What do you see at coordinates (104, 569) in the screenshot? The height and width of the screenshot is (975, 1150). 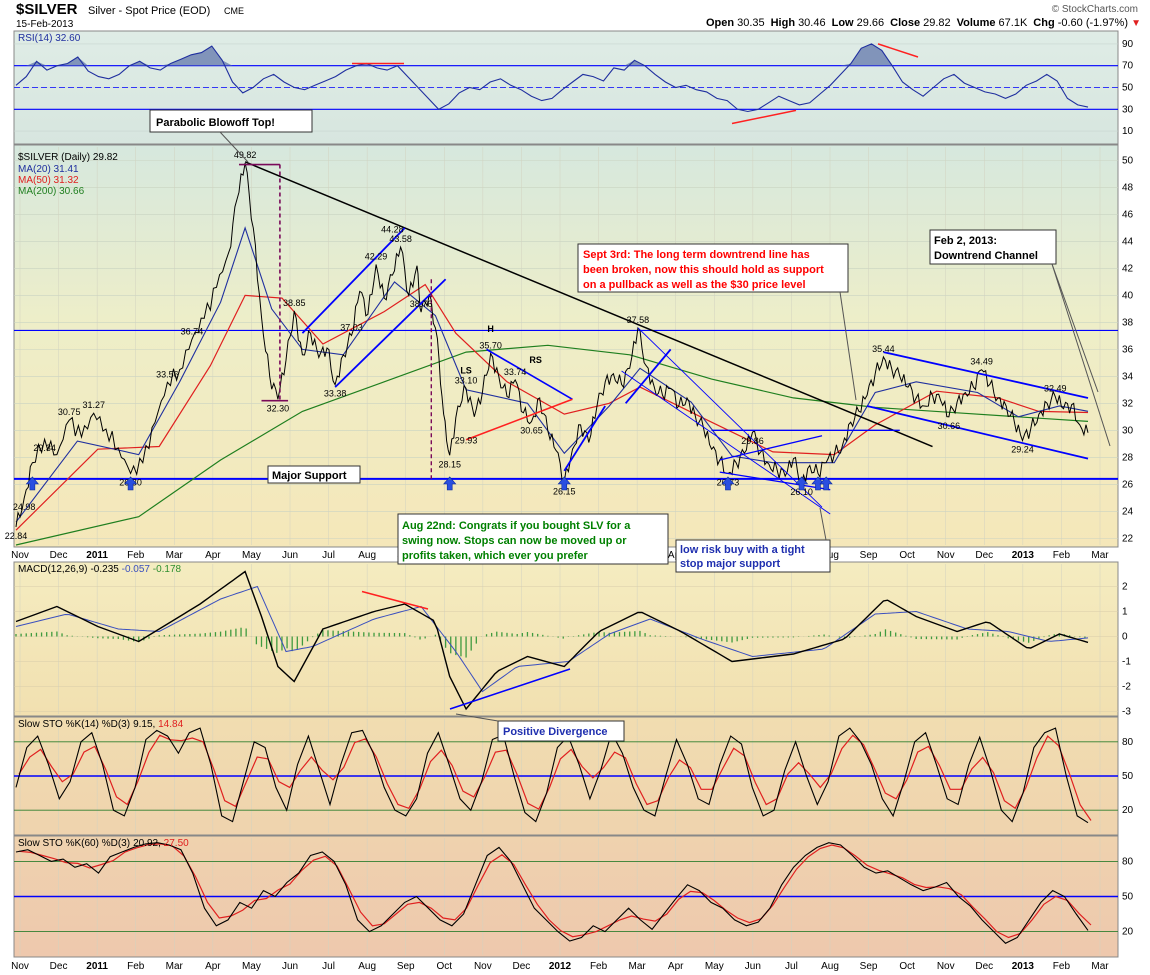 I see `macd-legend-macd: -0.235` at bounding box center [104, 569].